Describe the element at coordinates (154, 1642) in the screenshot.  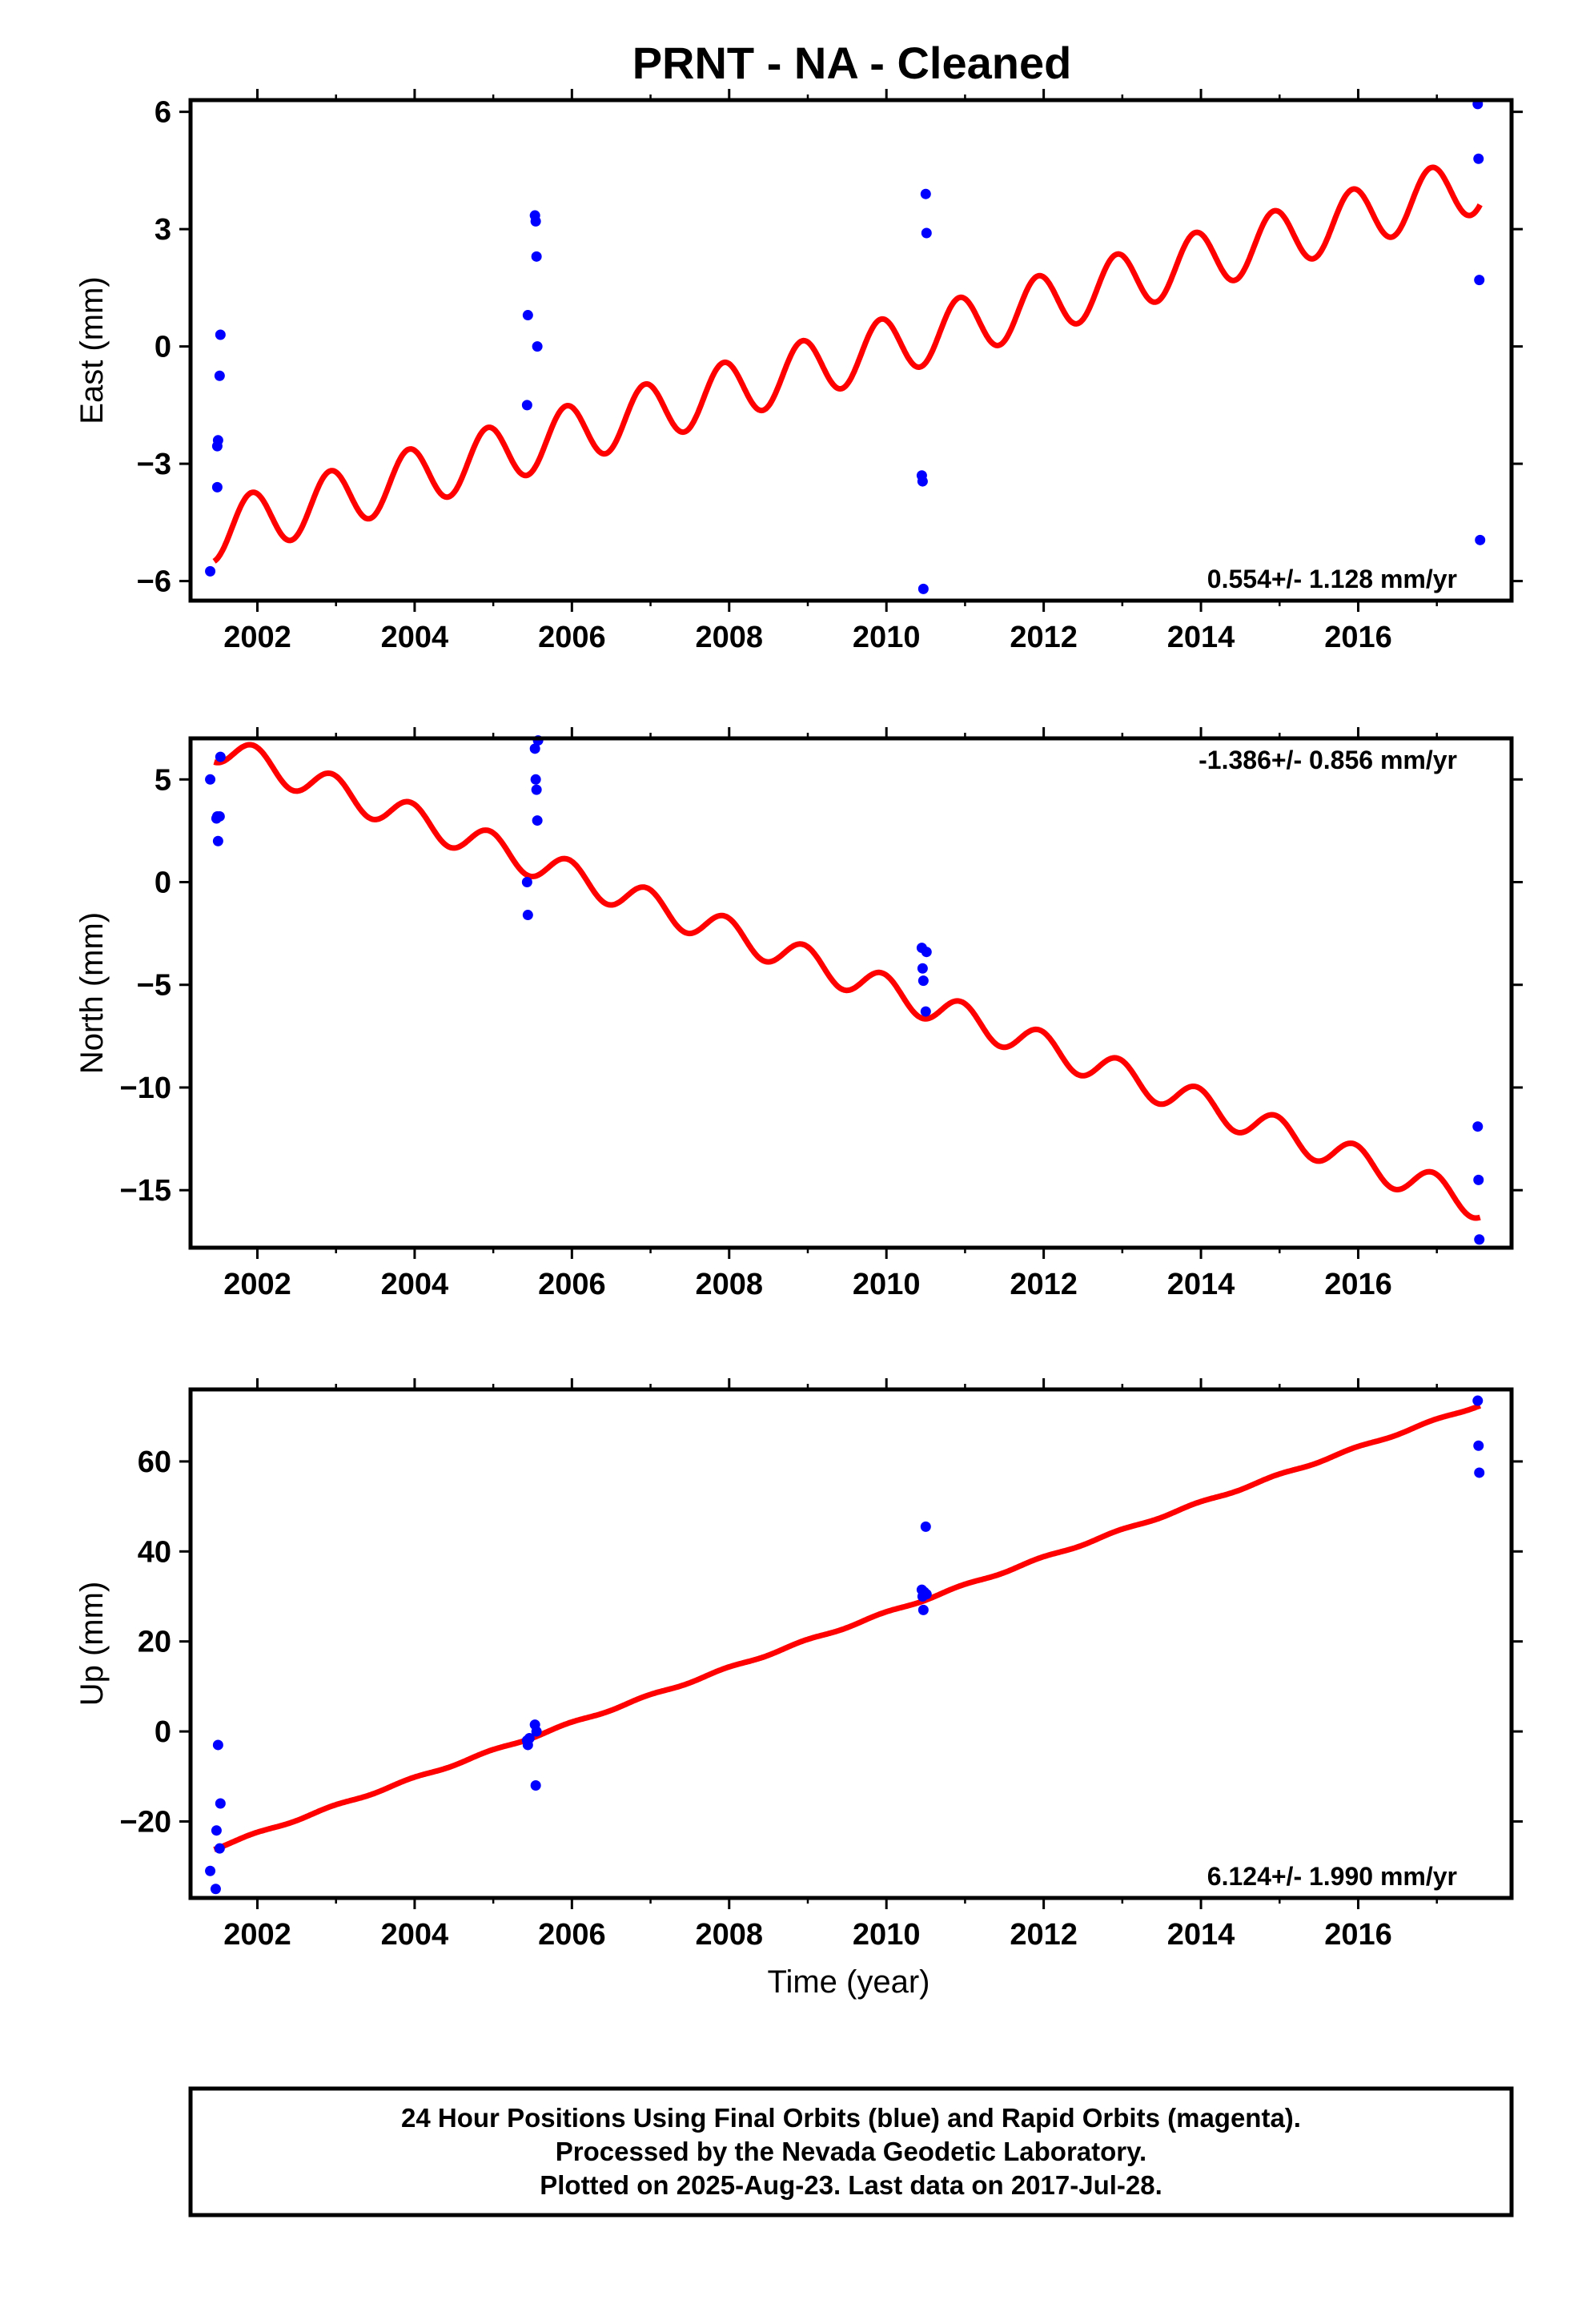
I see `y-tick-label: 20` at that location.